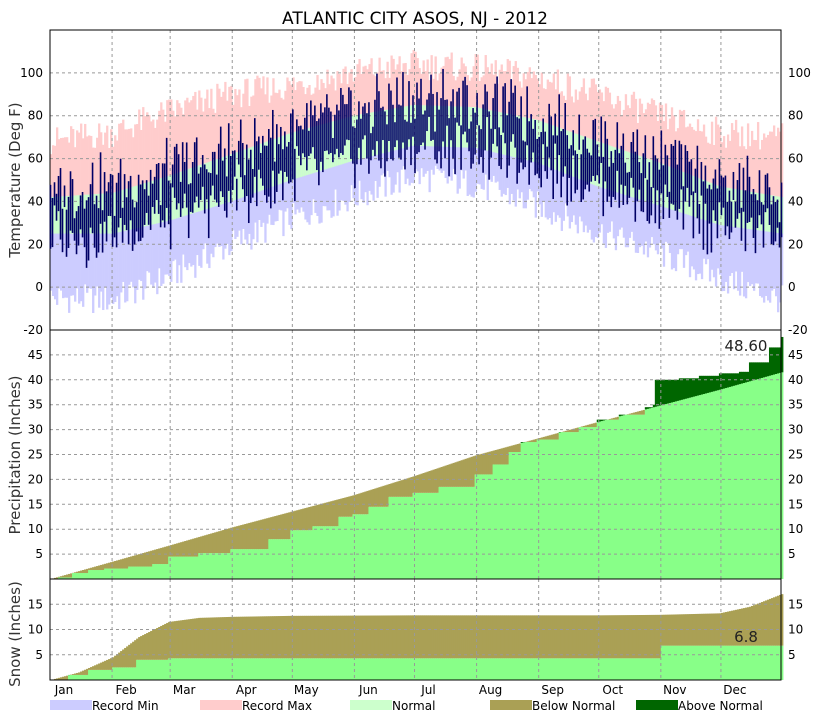 This screenshot has width=832, height=720. Describe the element at coordinates (35, 405) in the screenshot. I see `precipitation-tick-label-left: 35` at that location.